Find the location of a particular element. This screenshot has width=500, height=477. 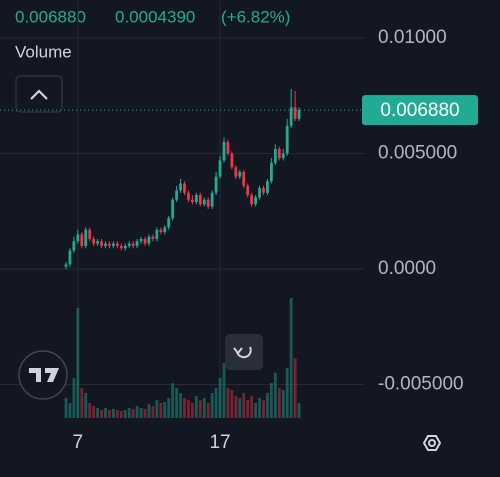

reset-arrow is located at coordinates (238, 351).